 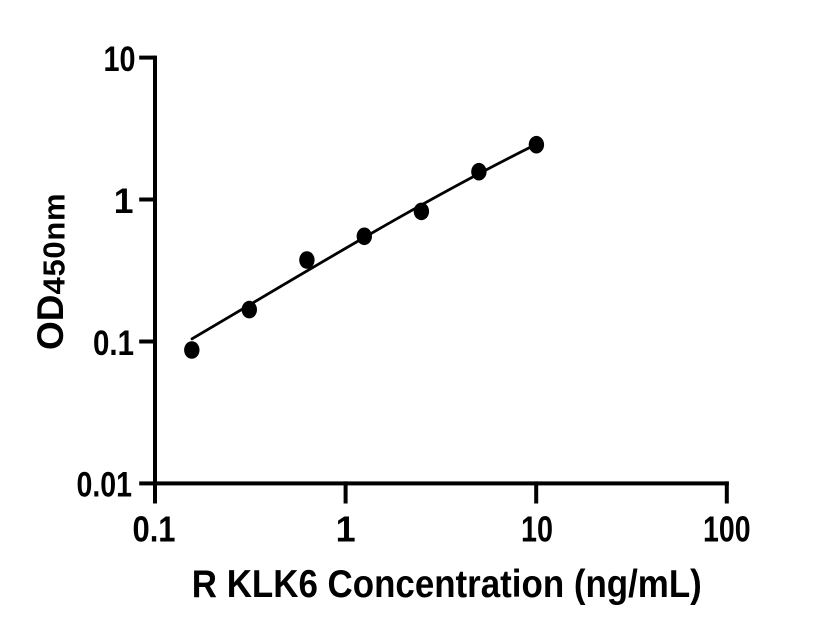 I want to click on svg-text: 100, so click(x=727, y=529).